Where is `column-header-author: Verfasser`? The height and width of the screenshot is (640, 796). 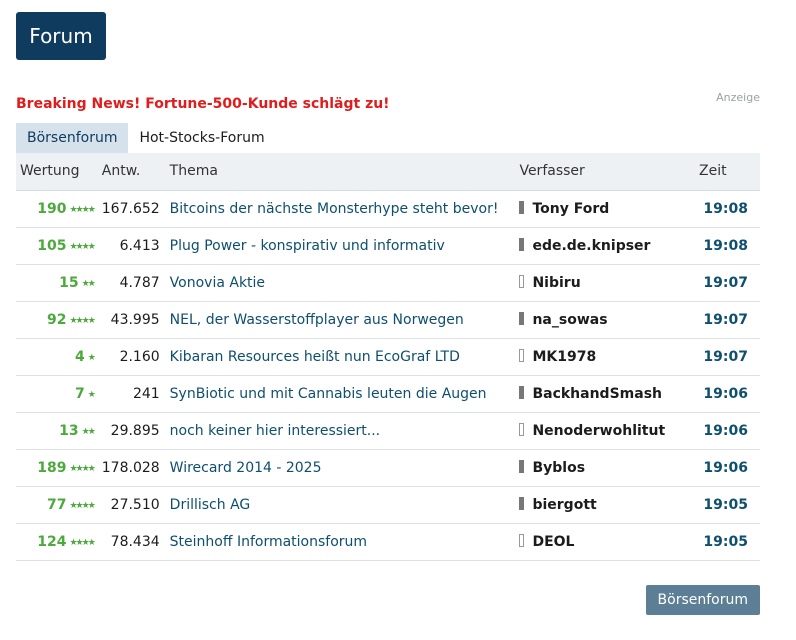 column-header-author: Verfasser is located at coordinates (605, 172).